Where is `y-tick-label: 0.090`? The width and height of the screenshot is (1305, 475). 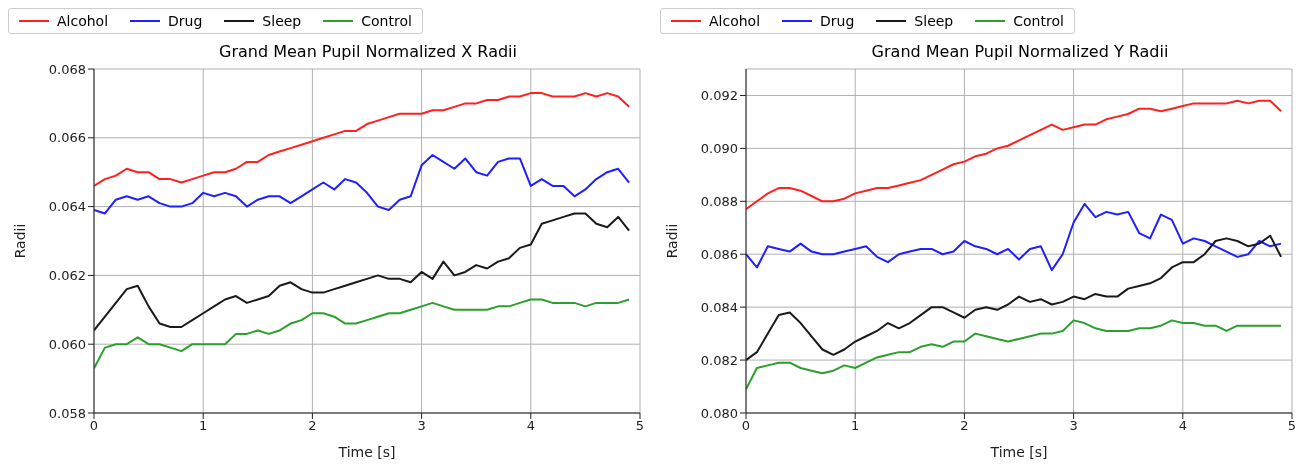
y-tick-label: 0.090 is located at coordinates (719, 148).